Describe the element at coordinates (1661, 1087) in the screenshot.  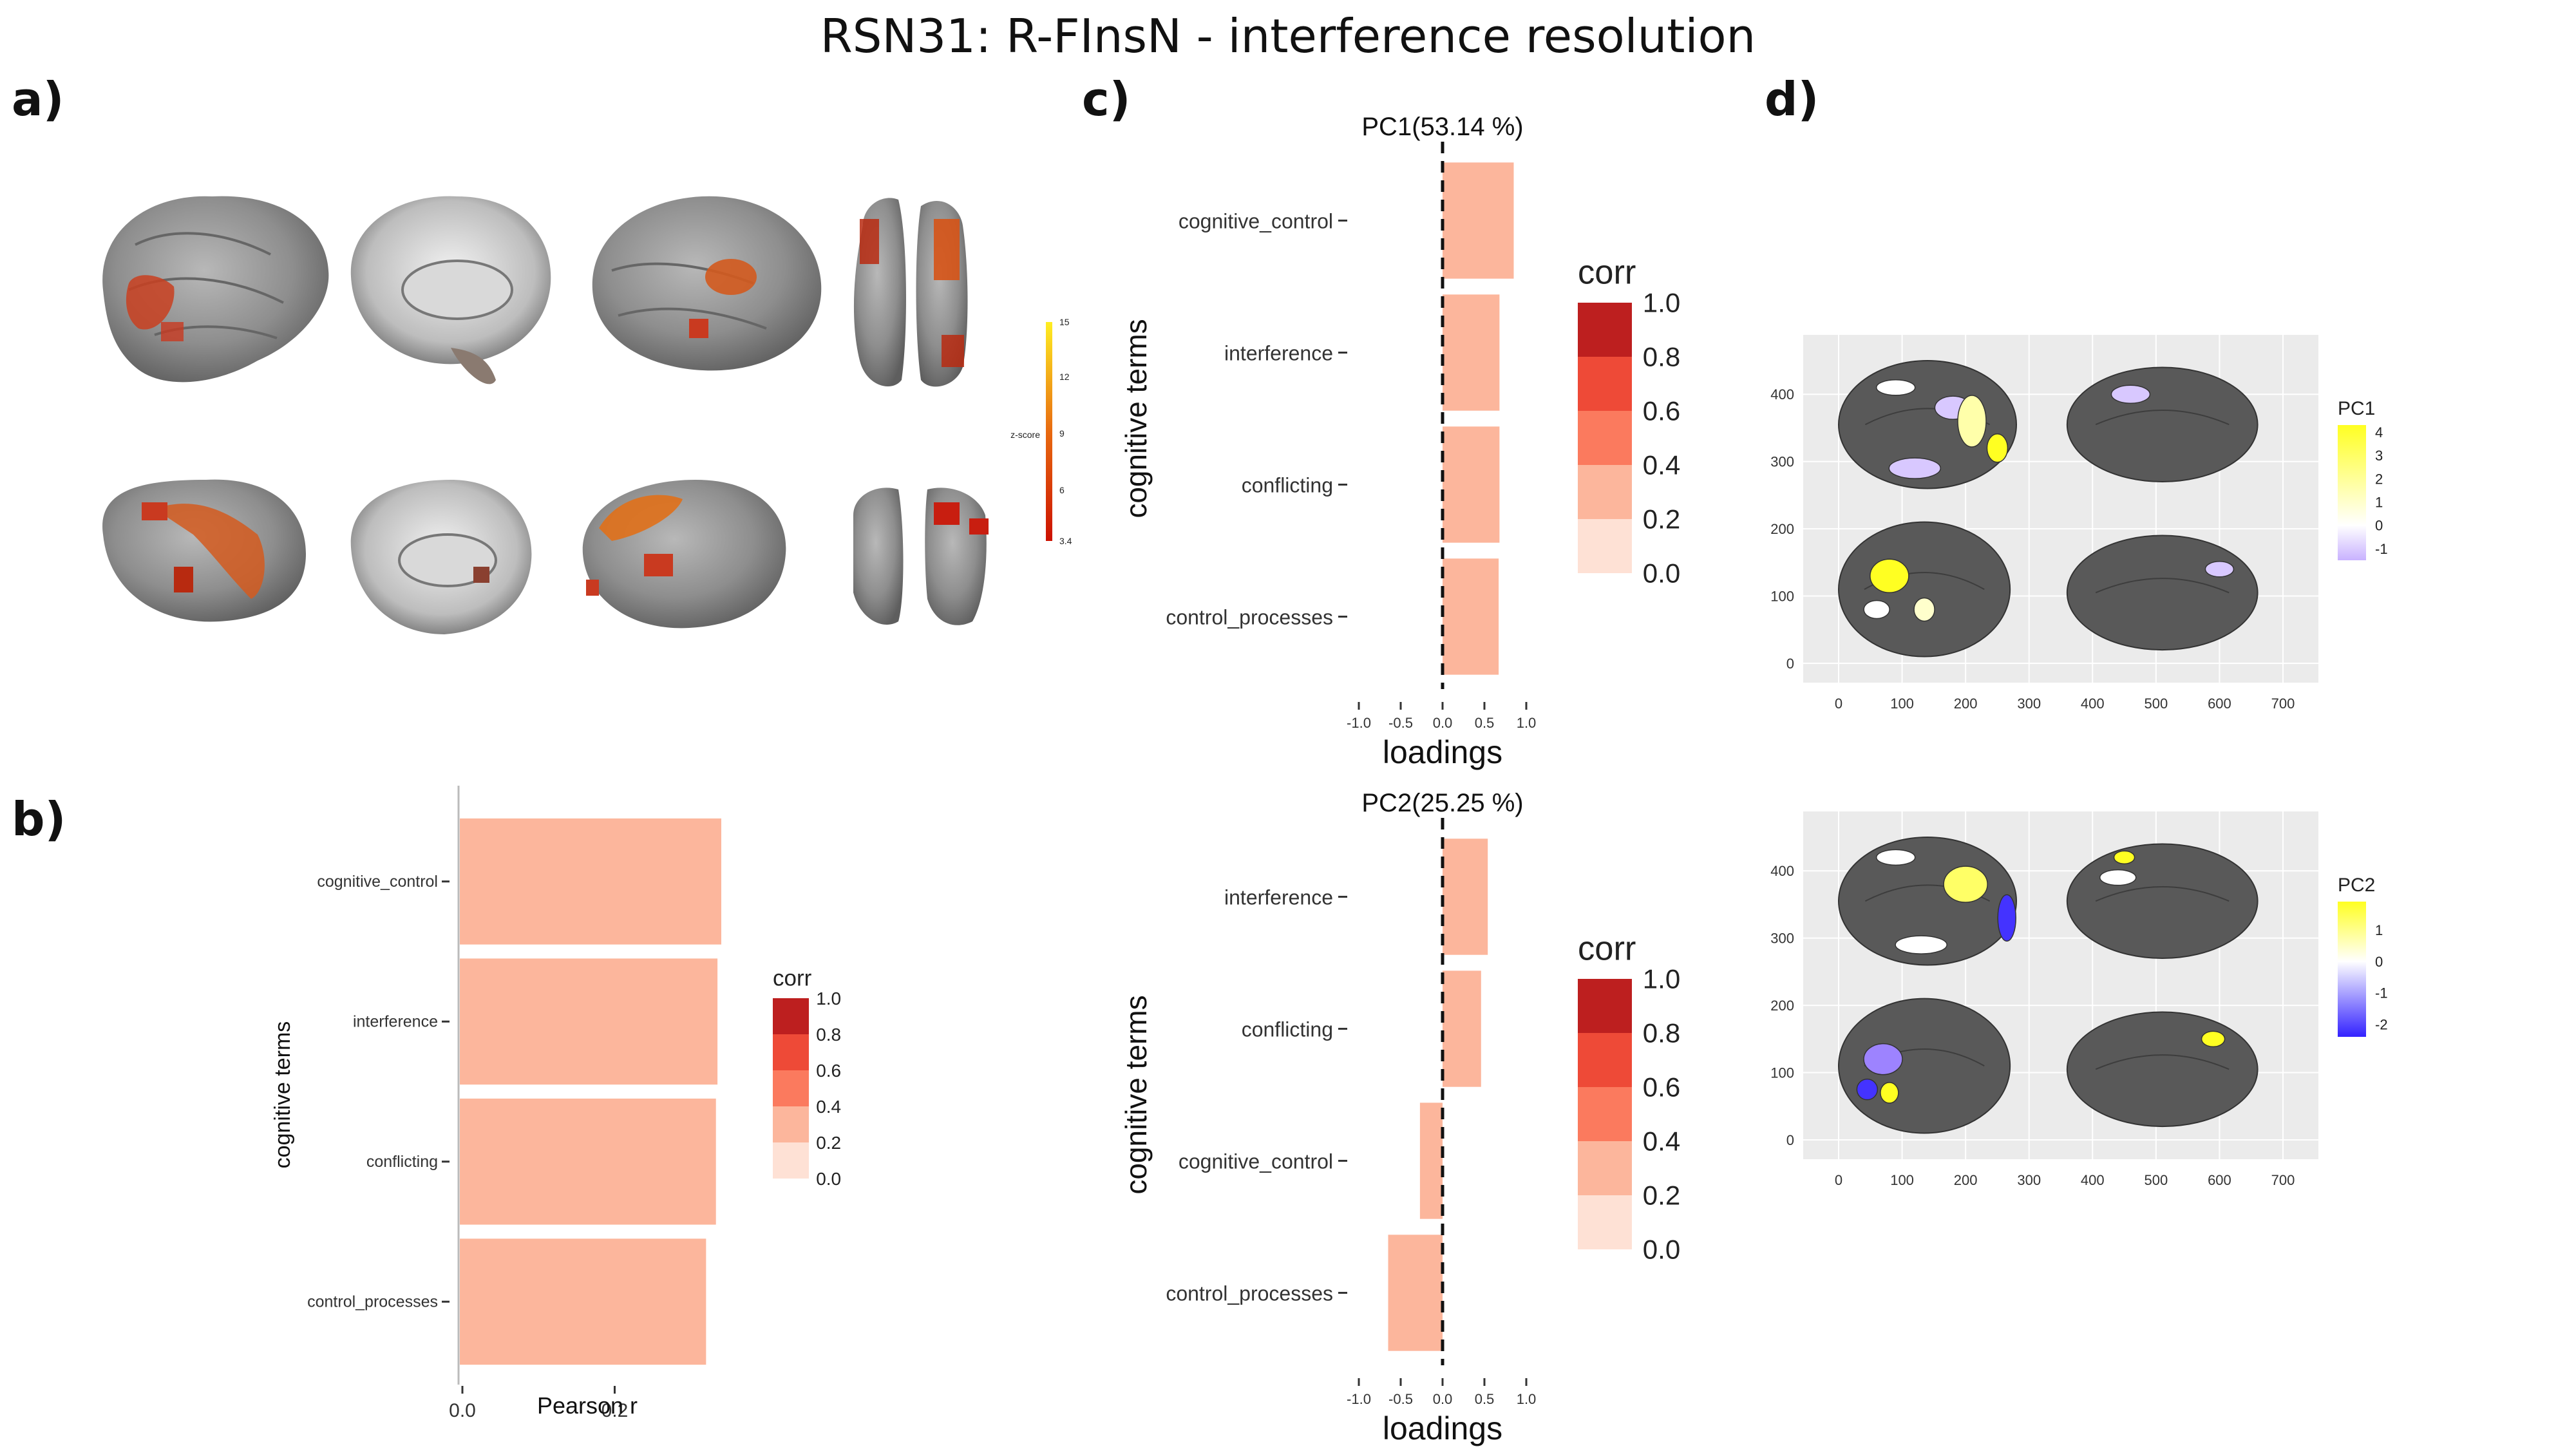
I see `c2-legend-level: 0.6` at that location.